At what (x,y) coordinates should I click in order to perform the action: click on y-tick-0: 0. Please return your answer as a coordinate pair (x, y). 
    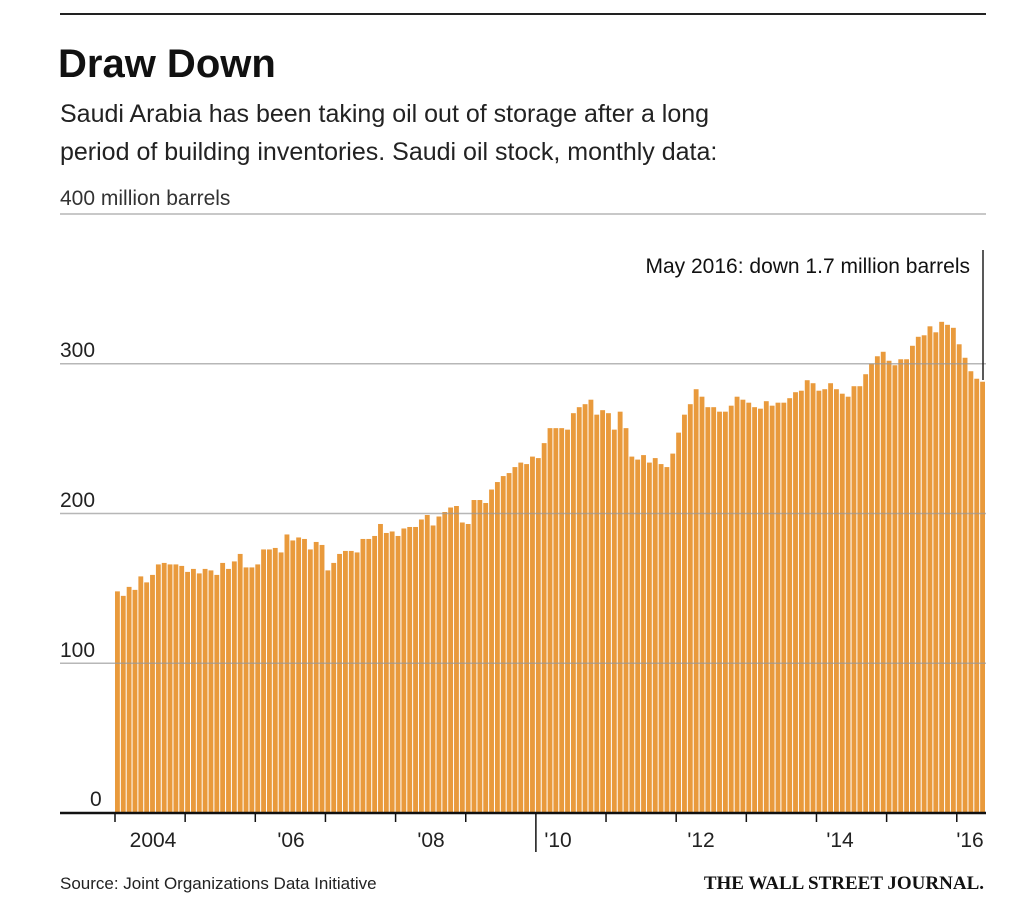
    Looking at the image, I should click on (96, 799).